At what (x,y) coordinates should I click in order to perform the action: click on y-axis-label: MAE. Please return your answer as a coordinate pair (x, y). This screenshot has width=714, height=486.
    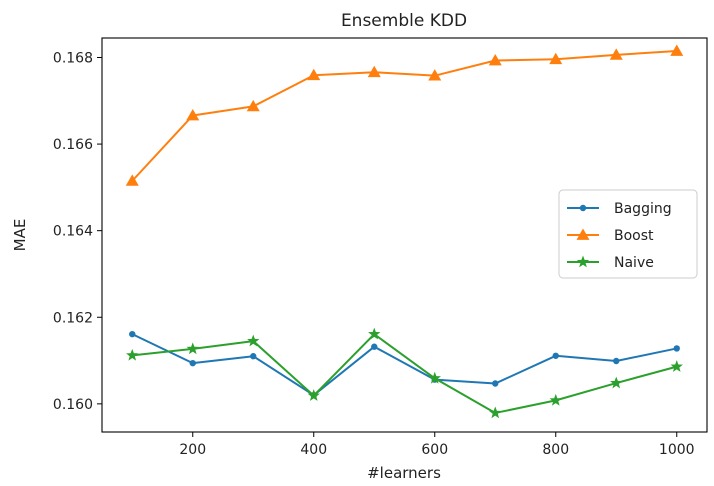
    Looking at the image, I should click on (20, 235).